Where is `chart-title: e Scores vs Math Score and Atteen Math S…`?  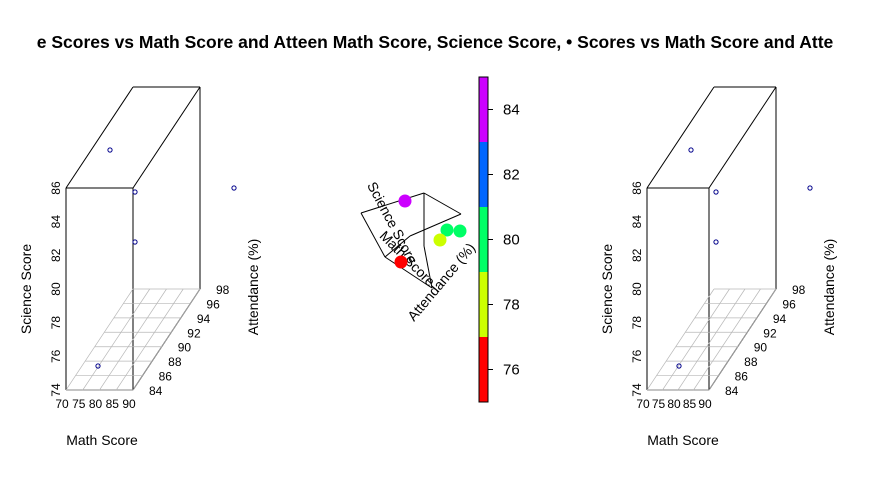
chart-title: e Scores vs Math Score and Atteen Math S… is located at coordinates (435, 42).